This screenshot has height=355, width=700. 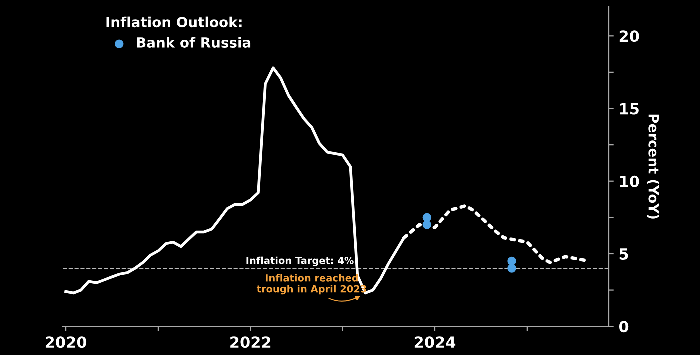 What do you see at coordinates (653, 166) in the screenshot?
I see `y-axis-title: Percent (YoY)` at bounding box center [653, 166].